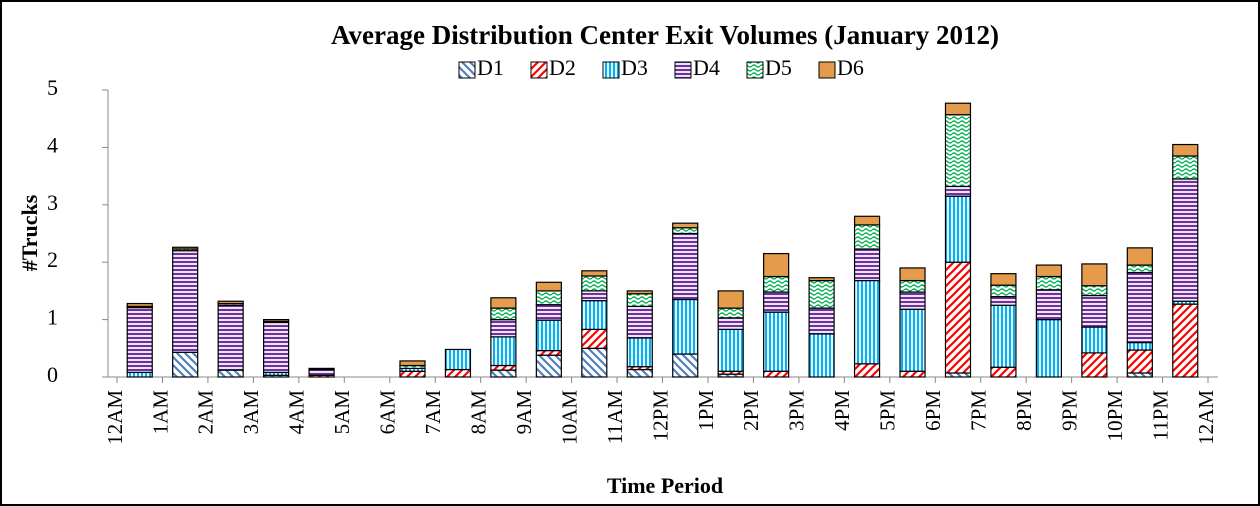  What do you see at coordinates (706, 67) in the screenshot?
I see `legend-label: D4` at bounding box center [706, 67].